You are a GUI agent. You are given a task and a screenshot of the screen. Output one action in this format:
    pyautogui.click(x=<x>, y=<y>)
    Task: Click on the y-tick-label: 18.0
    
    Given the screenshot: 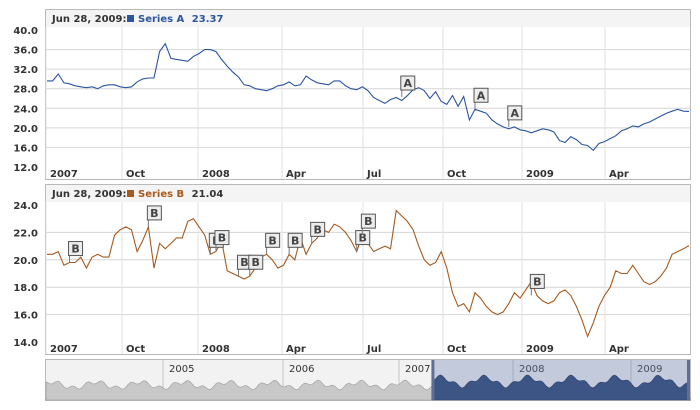 What is the action you would take?
    pyautogui.click(x=25, y=288)
    